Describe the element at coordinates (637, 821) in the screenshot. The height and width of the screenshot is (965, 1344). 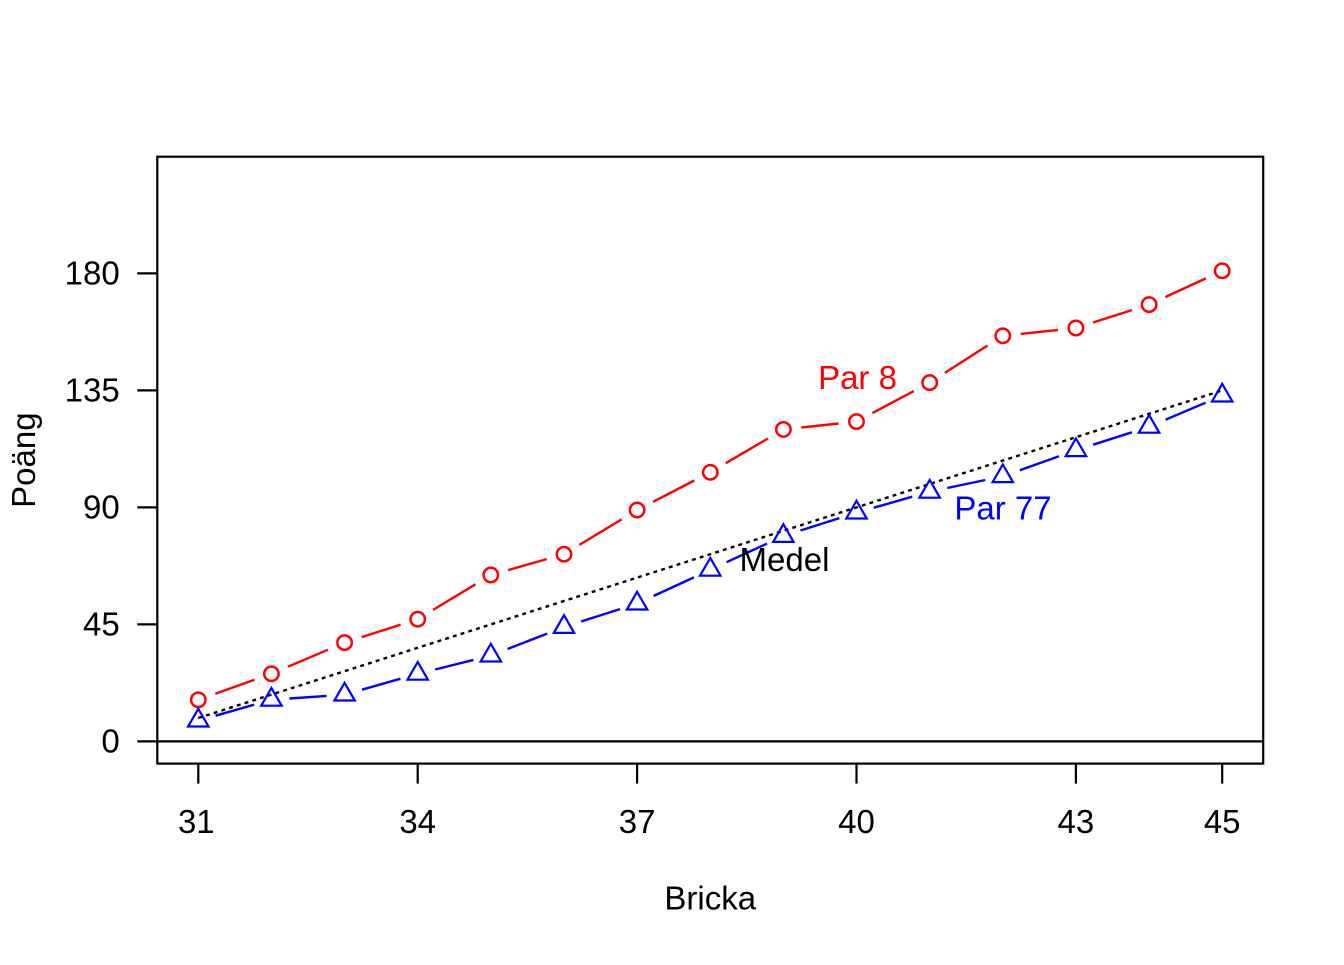
I see `svg-text: 37` at that location.